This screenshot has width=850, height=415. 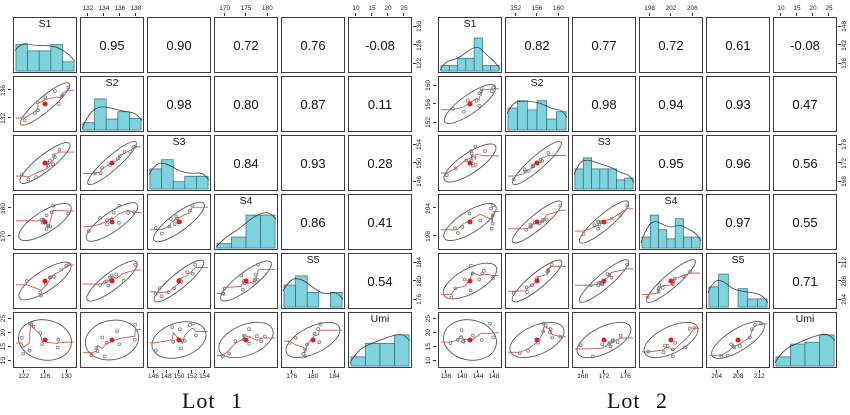 What do you see at coordinates (604, 142) in the screenshot?
I see `variable-label: S3` at bounding box center [604, 142].